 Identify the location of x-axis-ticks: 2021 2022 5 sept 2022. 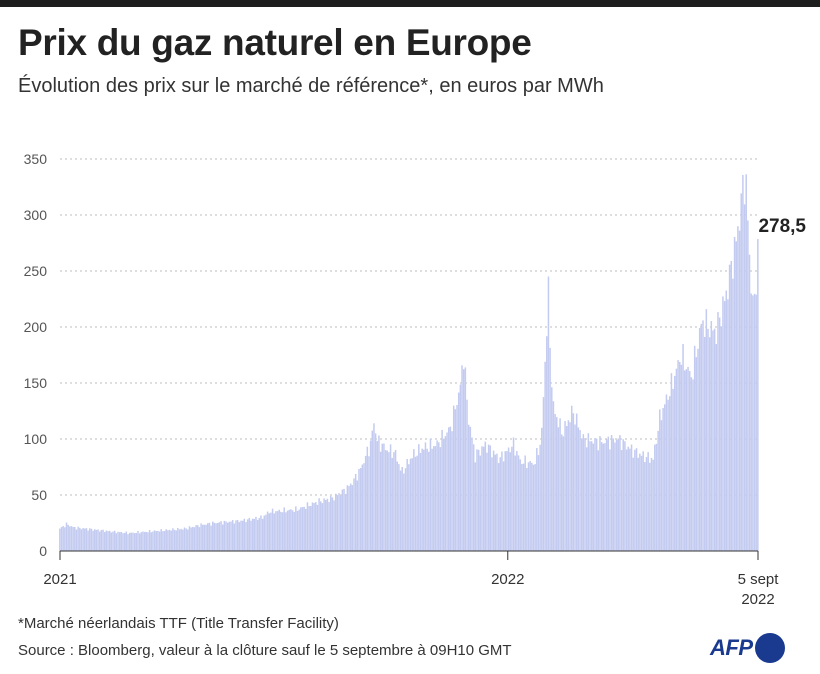
(411, 579).